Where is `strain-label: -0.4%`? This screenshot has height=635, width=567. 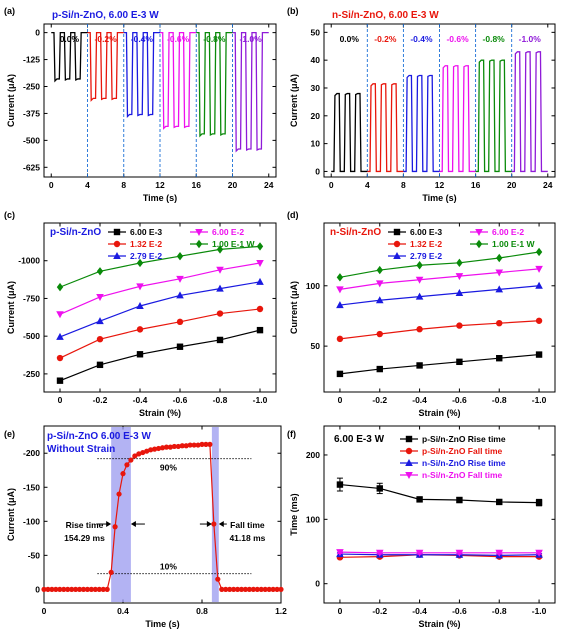 strain-label: -0.4% is located at coordinates (421, 39).